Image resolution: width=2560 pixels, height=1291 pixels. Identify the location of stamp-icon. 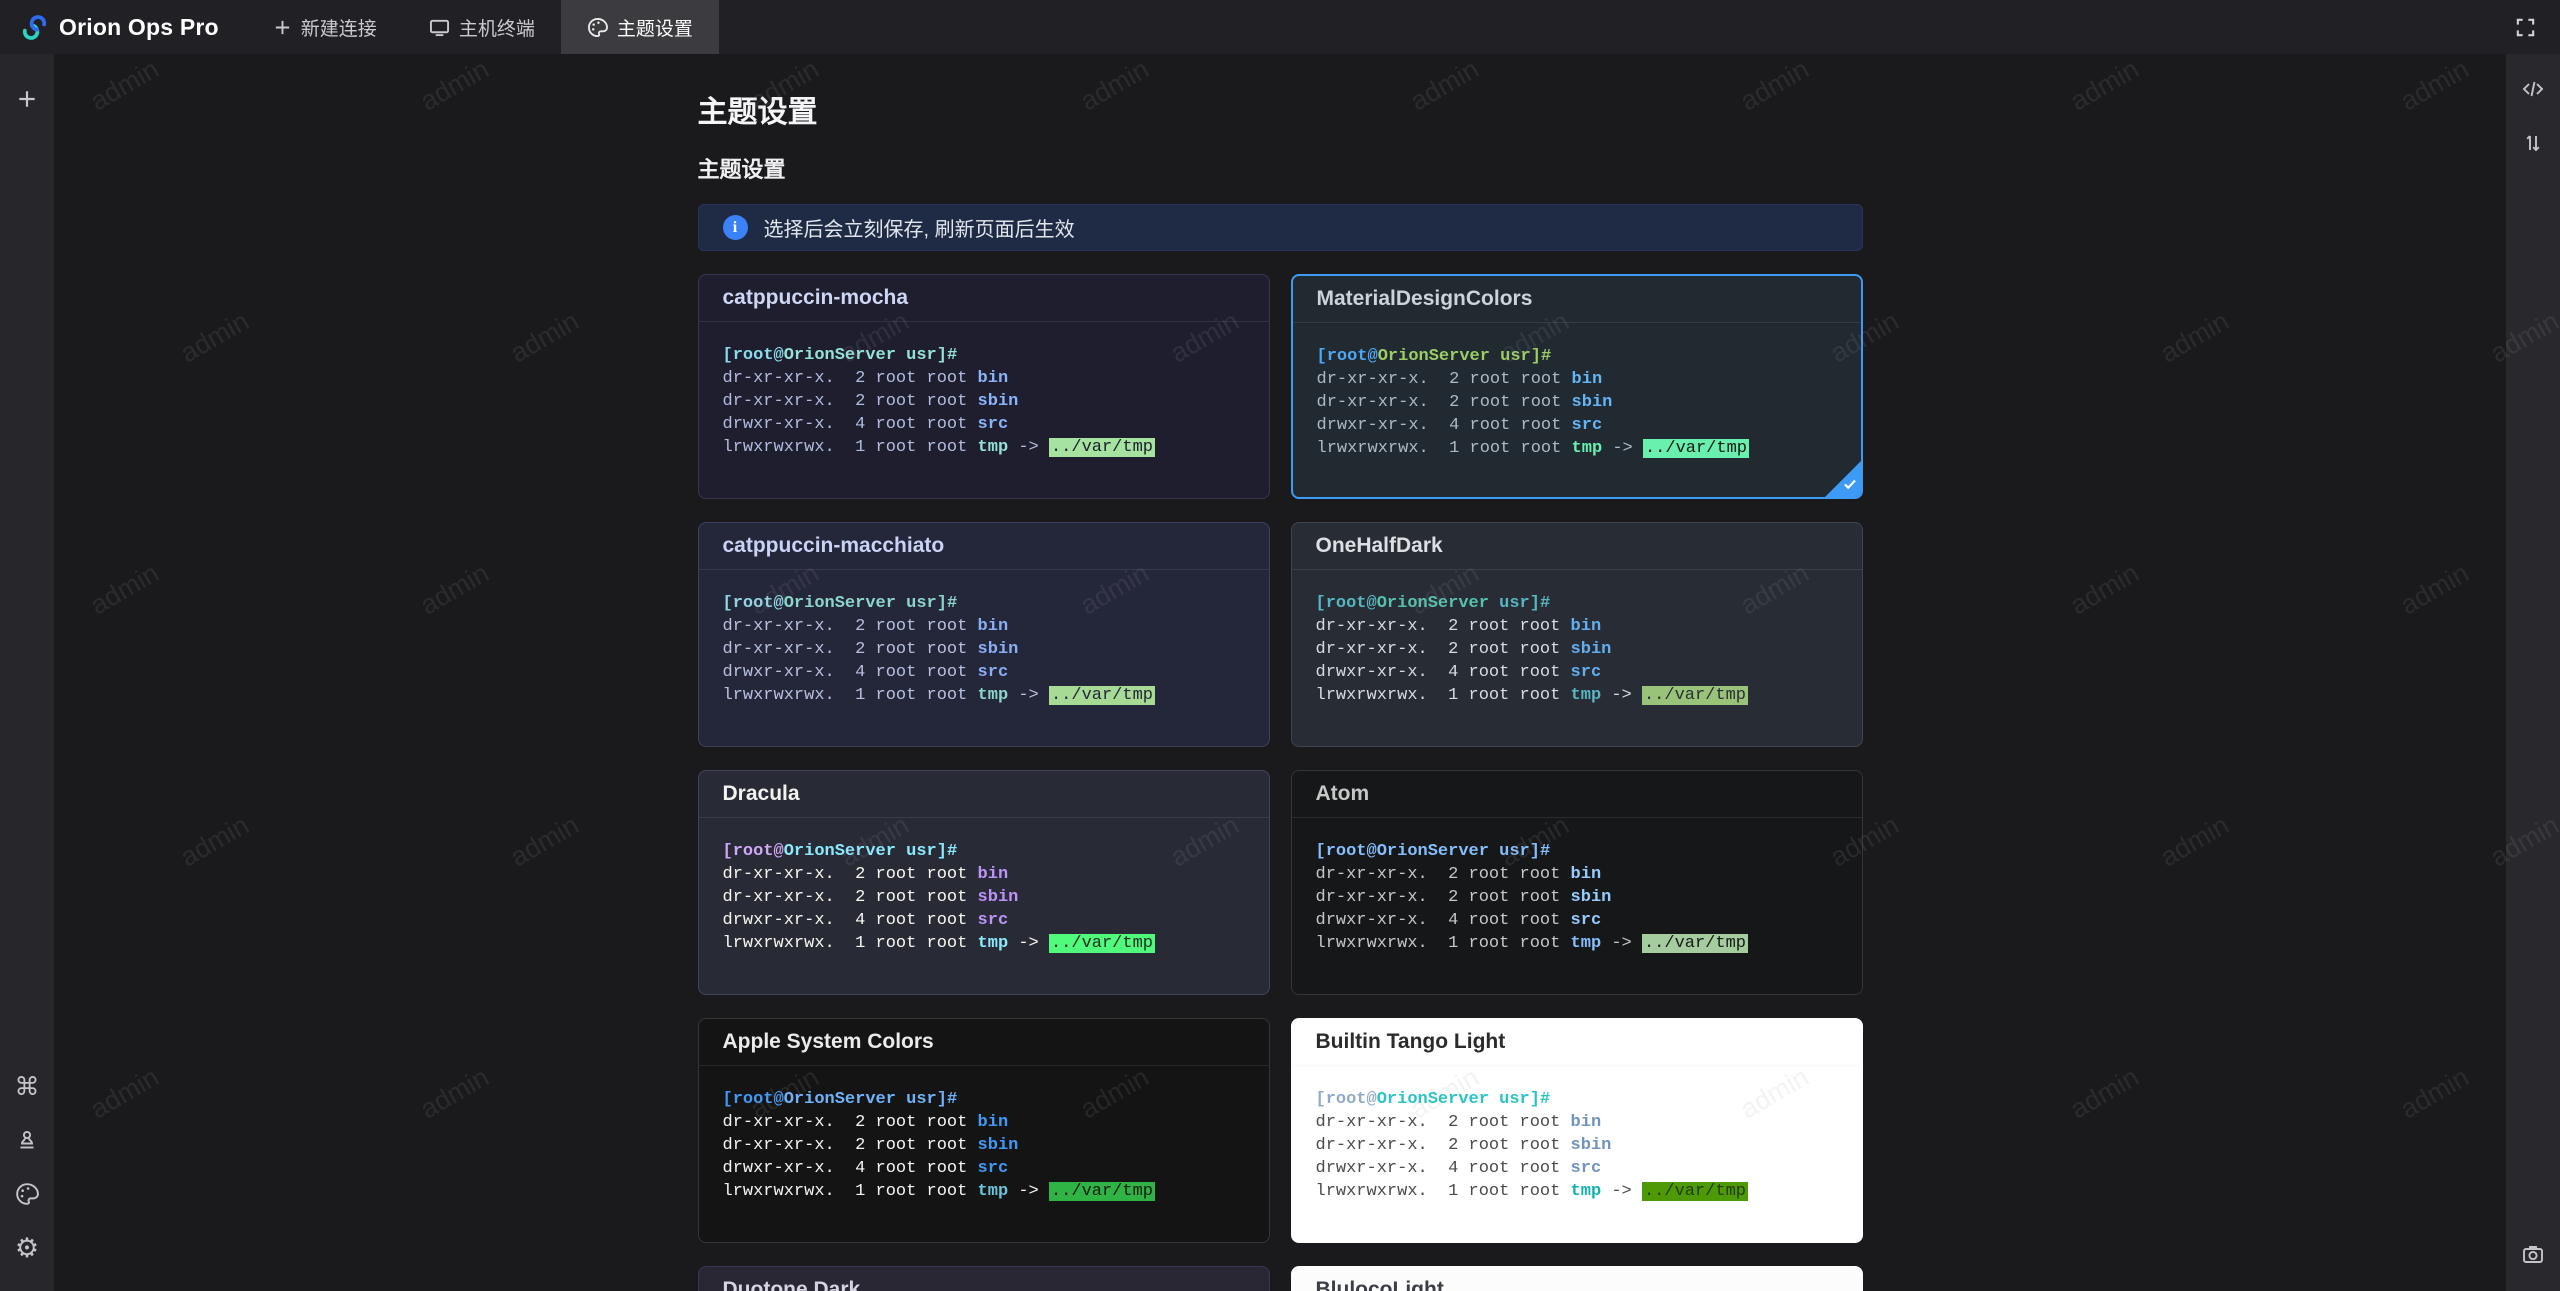
(27, 1139).